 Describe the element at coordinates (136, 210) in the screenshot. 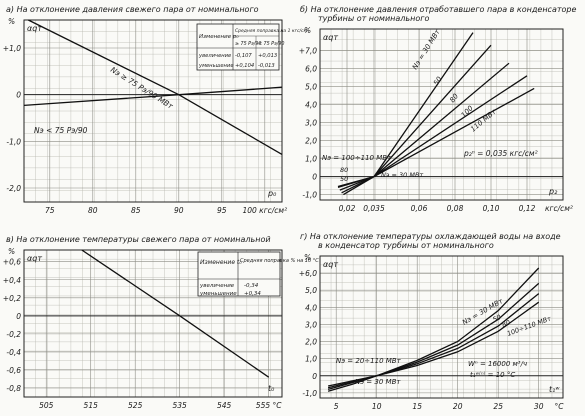

I see `x-tick-label: 85` at that location.